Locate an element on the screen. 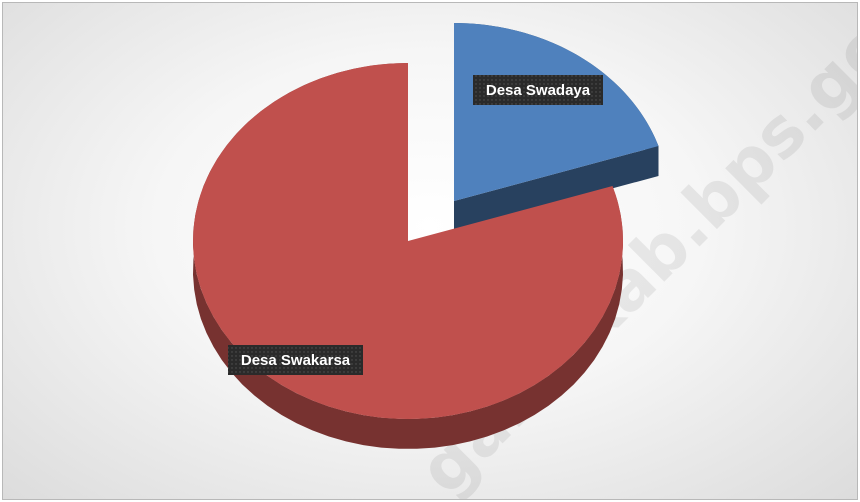 This screenshot has height=502, width=860. data-label-desa-swakarsa: Desa Swakarsa is located at coordinates (295, 360).